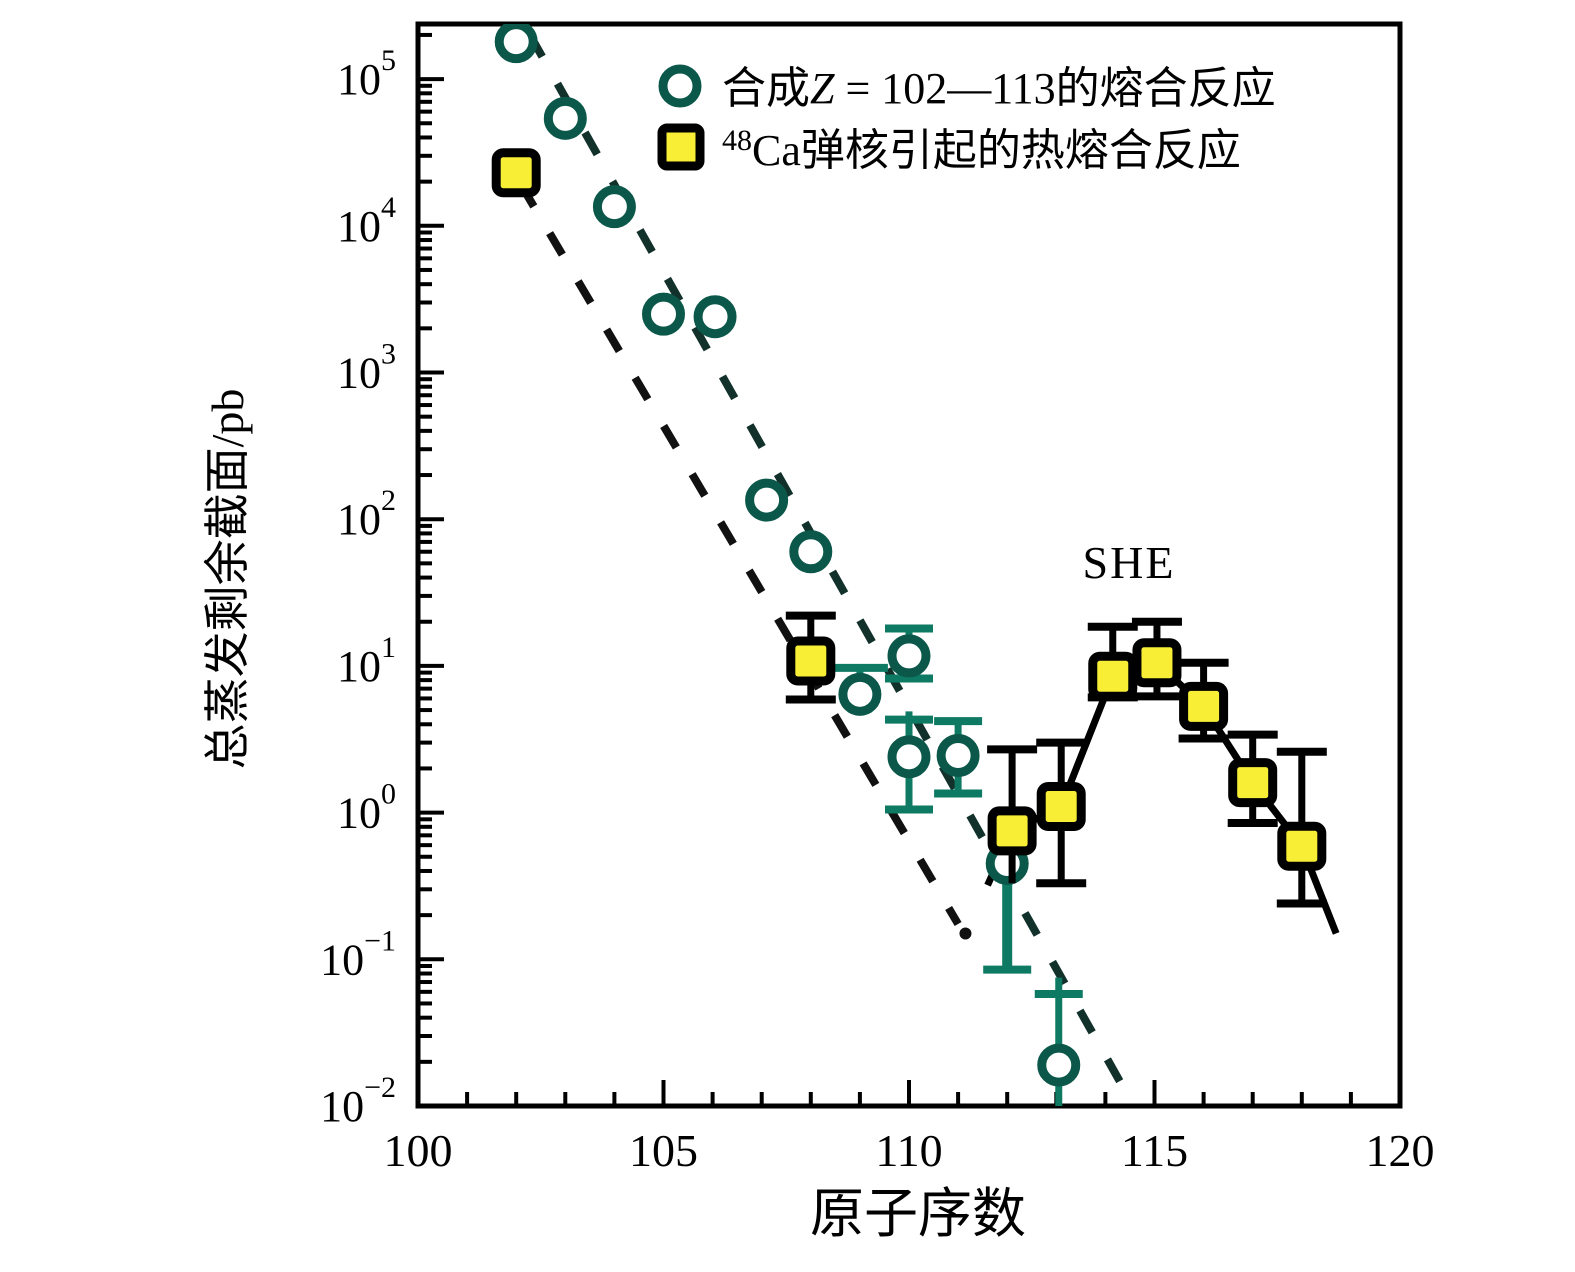  Describe the element at coordinates (681, 147) in the screenshot. I see `legend-square-marker` at that location.